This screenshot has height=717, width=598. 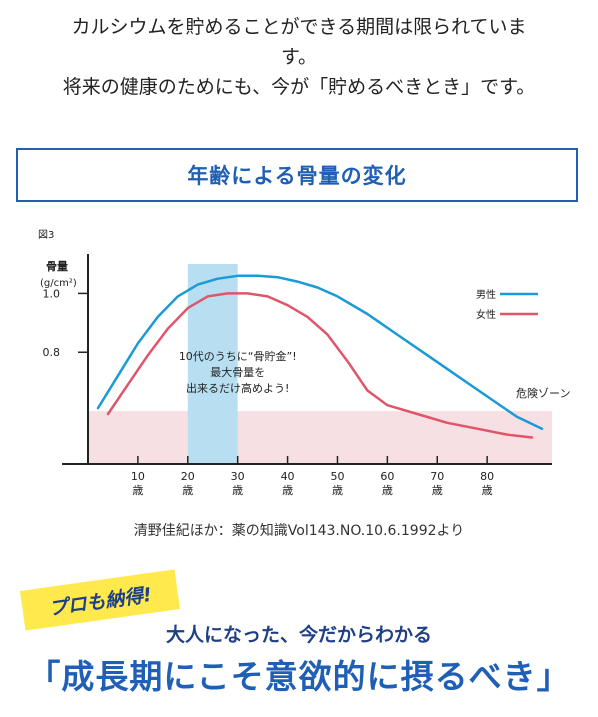 What do you see at coordinates (543, 393) in the screenshot?
I see `danger-zone-label: 危険ゾーン` at bounding box center [543, 393].